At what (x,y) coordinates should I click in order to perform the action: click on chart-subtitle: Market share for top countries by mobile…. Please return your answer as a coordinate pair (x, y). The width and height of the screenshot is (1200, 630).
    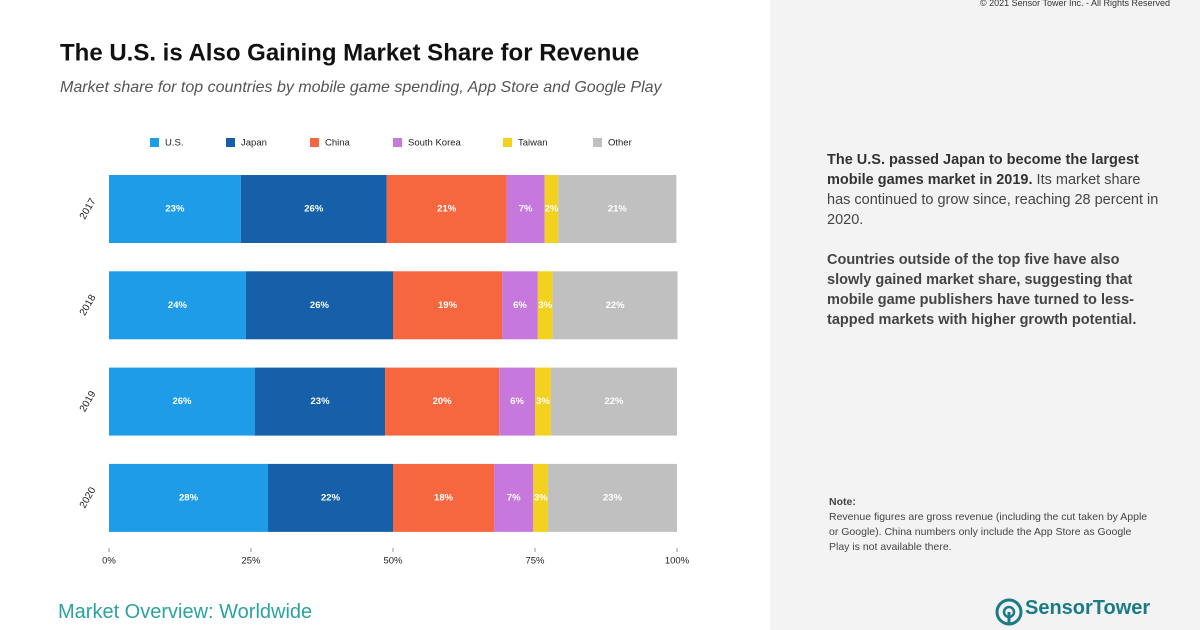
    Looking at the image, I should click on (361, 87).